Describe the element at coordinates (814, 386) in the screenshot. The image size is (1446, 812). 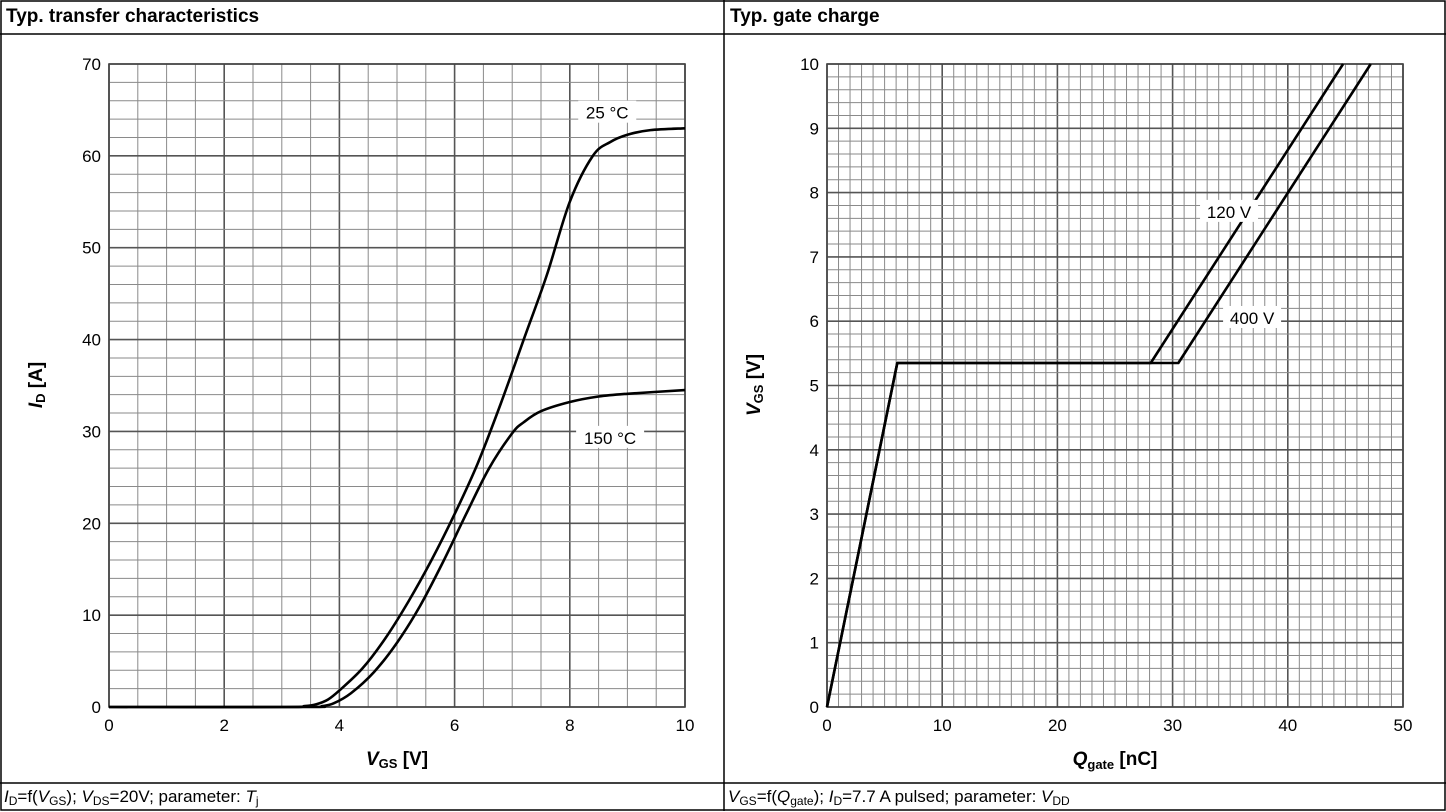
I see `y-tick-label: 5` at that location.